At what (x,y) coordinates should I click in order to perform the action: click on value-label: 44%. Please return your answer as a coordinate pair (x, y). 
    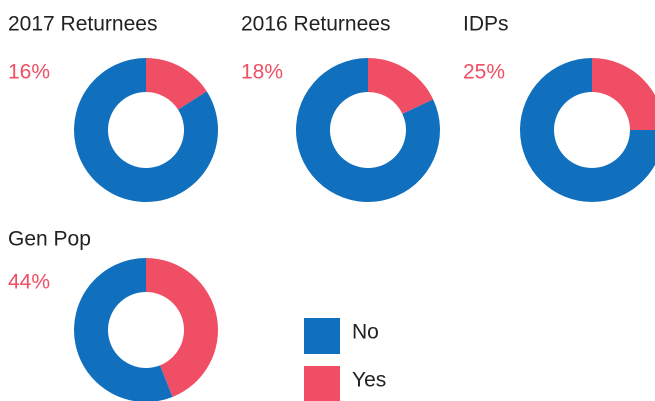
    Looking at the image, I should click on (29, 282).